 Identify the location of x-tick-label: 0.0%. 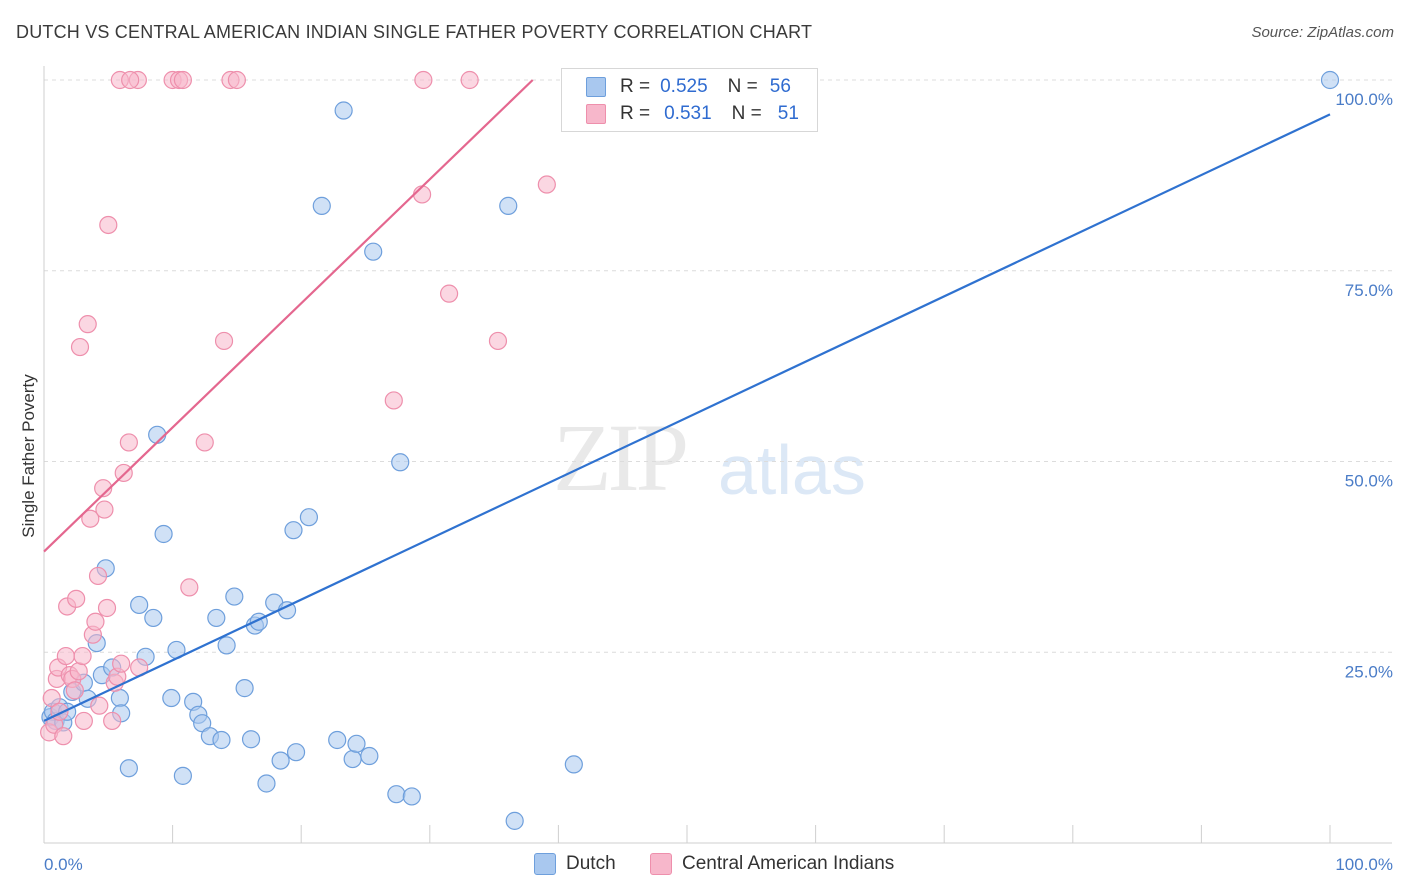
(63, 864).